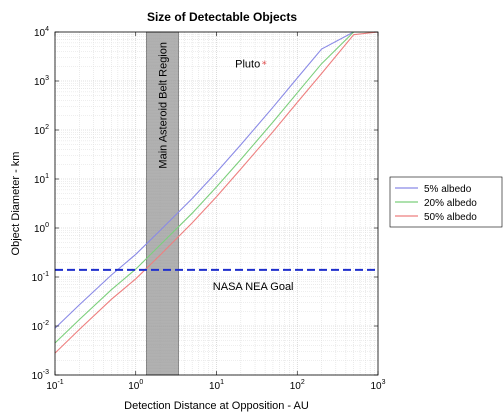 This screenshot has height=415, width=503. What do you see at coordinates (162, 203) in the screenshot?
I see `asteroid-belt-region` at bounding box center [162, 203].